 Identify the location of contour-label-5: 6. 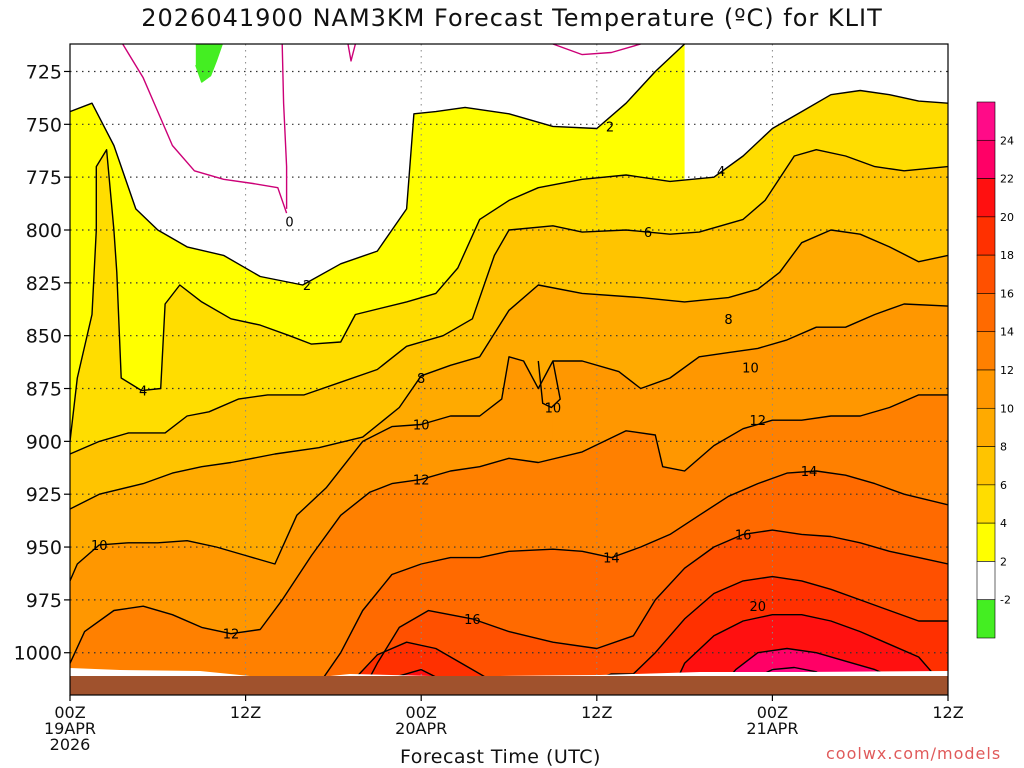
(648, 233).